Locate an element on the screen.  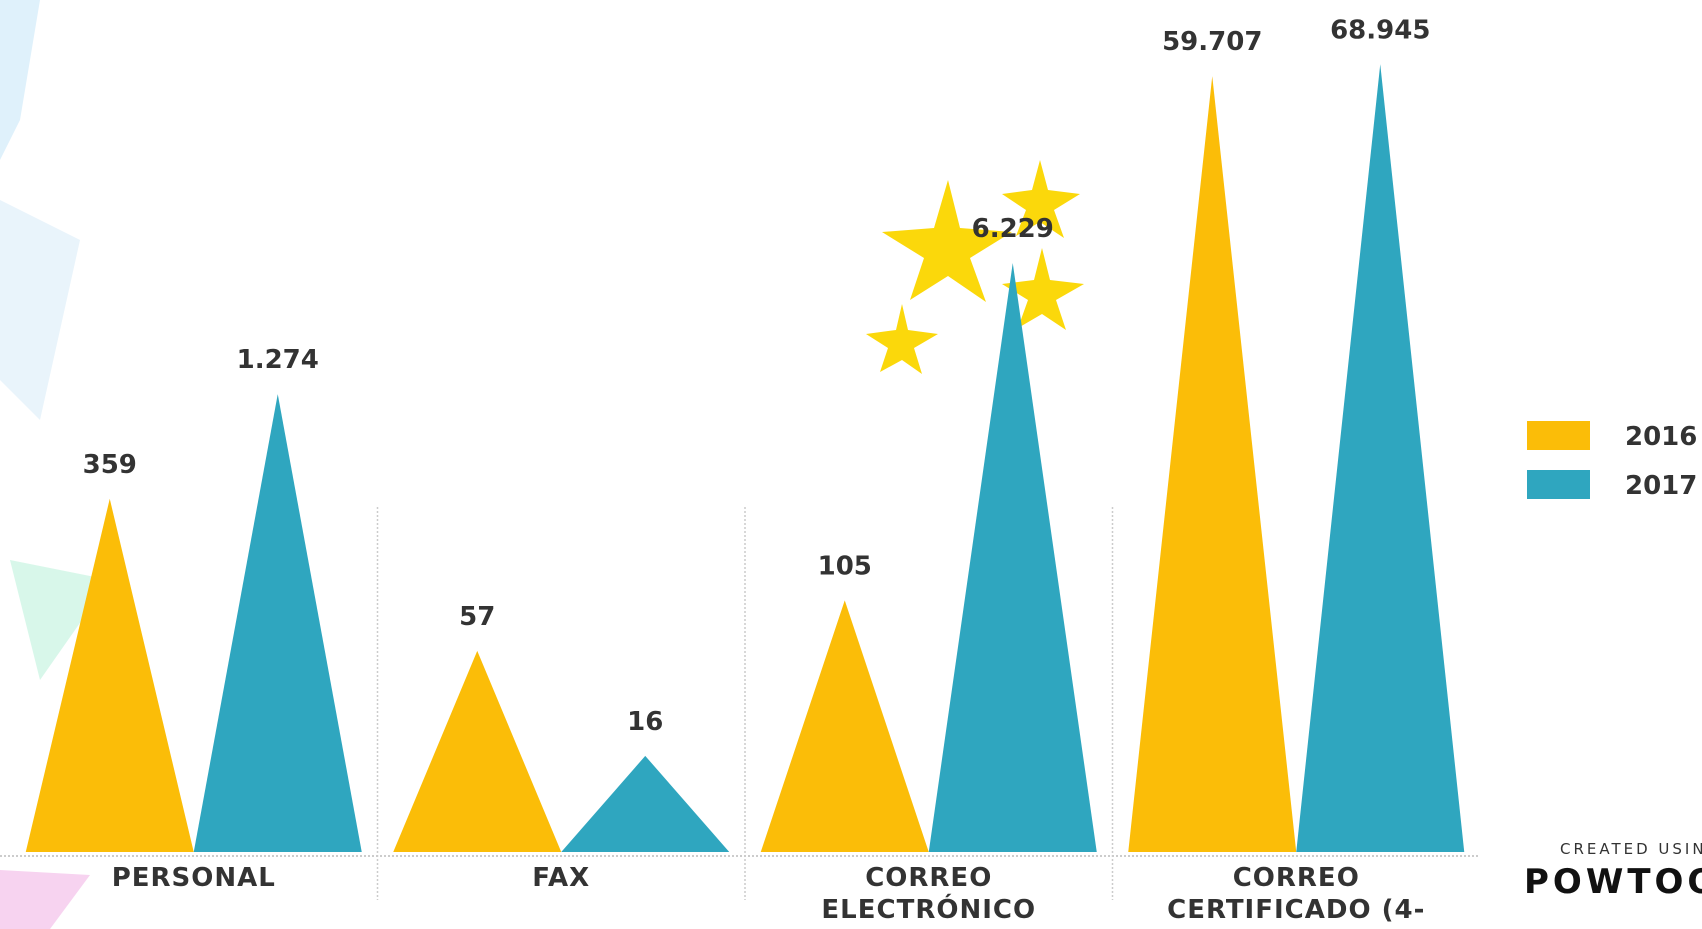
data-label: 59.707 is located at coordinates (1212, 42).